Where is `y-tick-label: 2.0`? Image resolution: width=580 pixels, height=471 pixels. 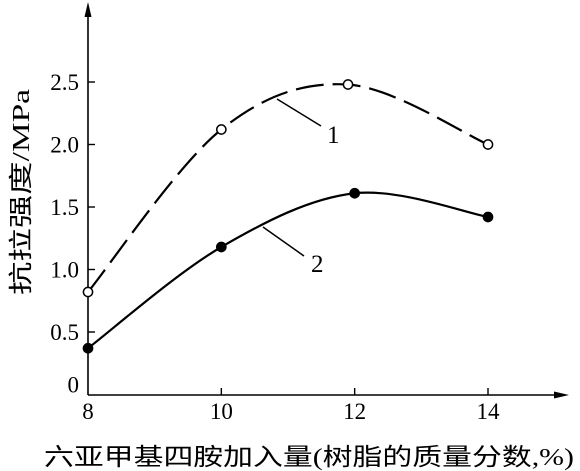 y-tick-label: 2.0 is located at coordinates (64, 145).